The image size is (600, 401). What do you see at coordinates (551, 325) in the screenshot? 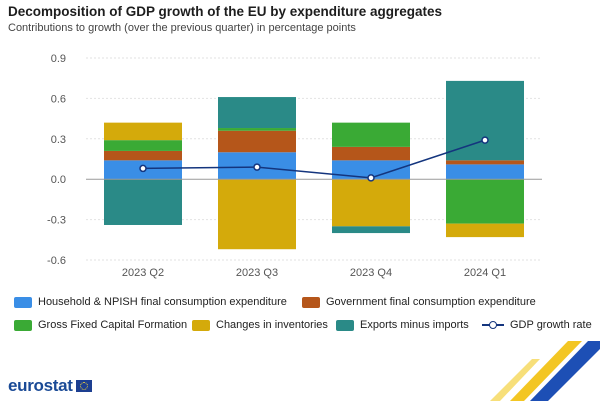
I see `legend-label-gdp-growth: GDP growth rate` at bounding box center [551, 325].